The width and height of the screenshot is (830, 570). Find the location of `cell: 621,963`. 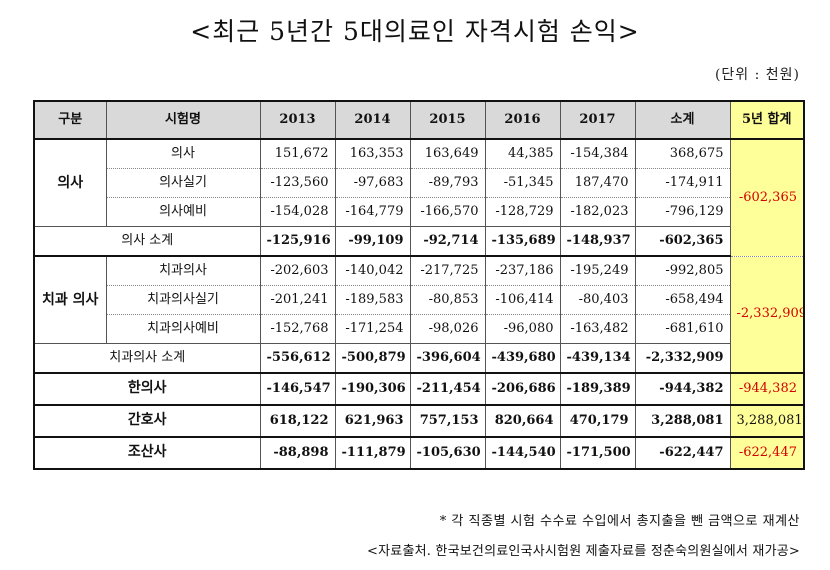

cell: 621,963 is located at coordinates (372, 421).